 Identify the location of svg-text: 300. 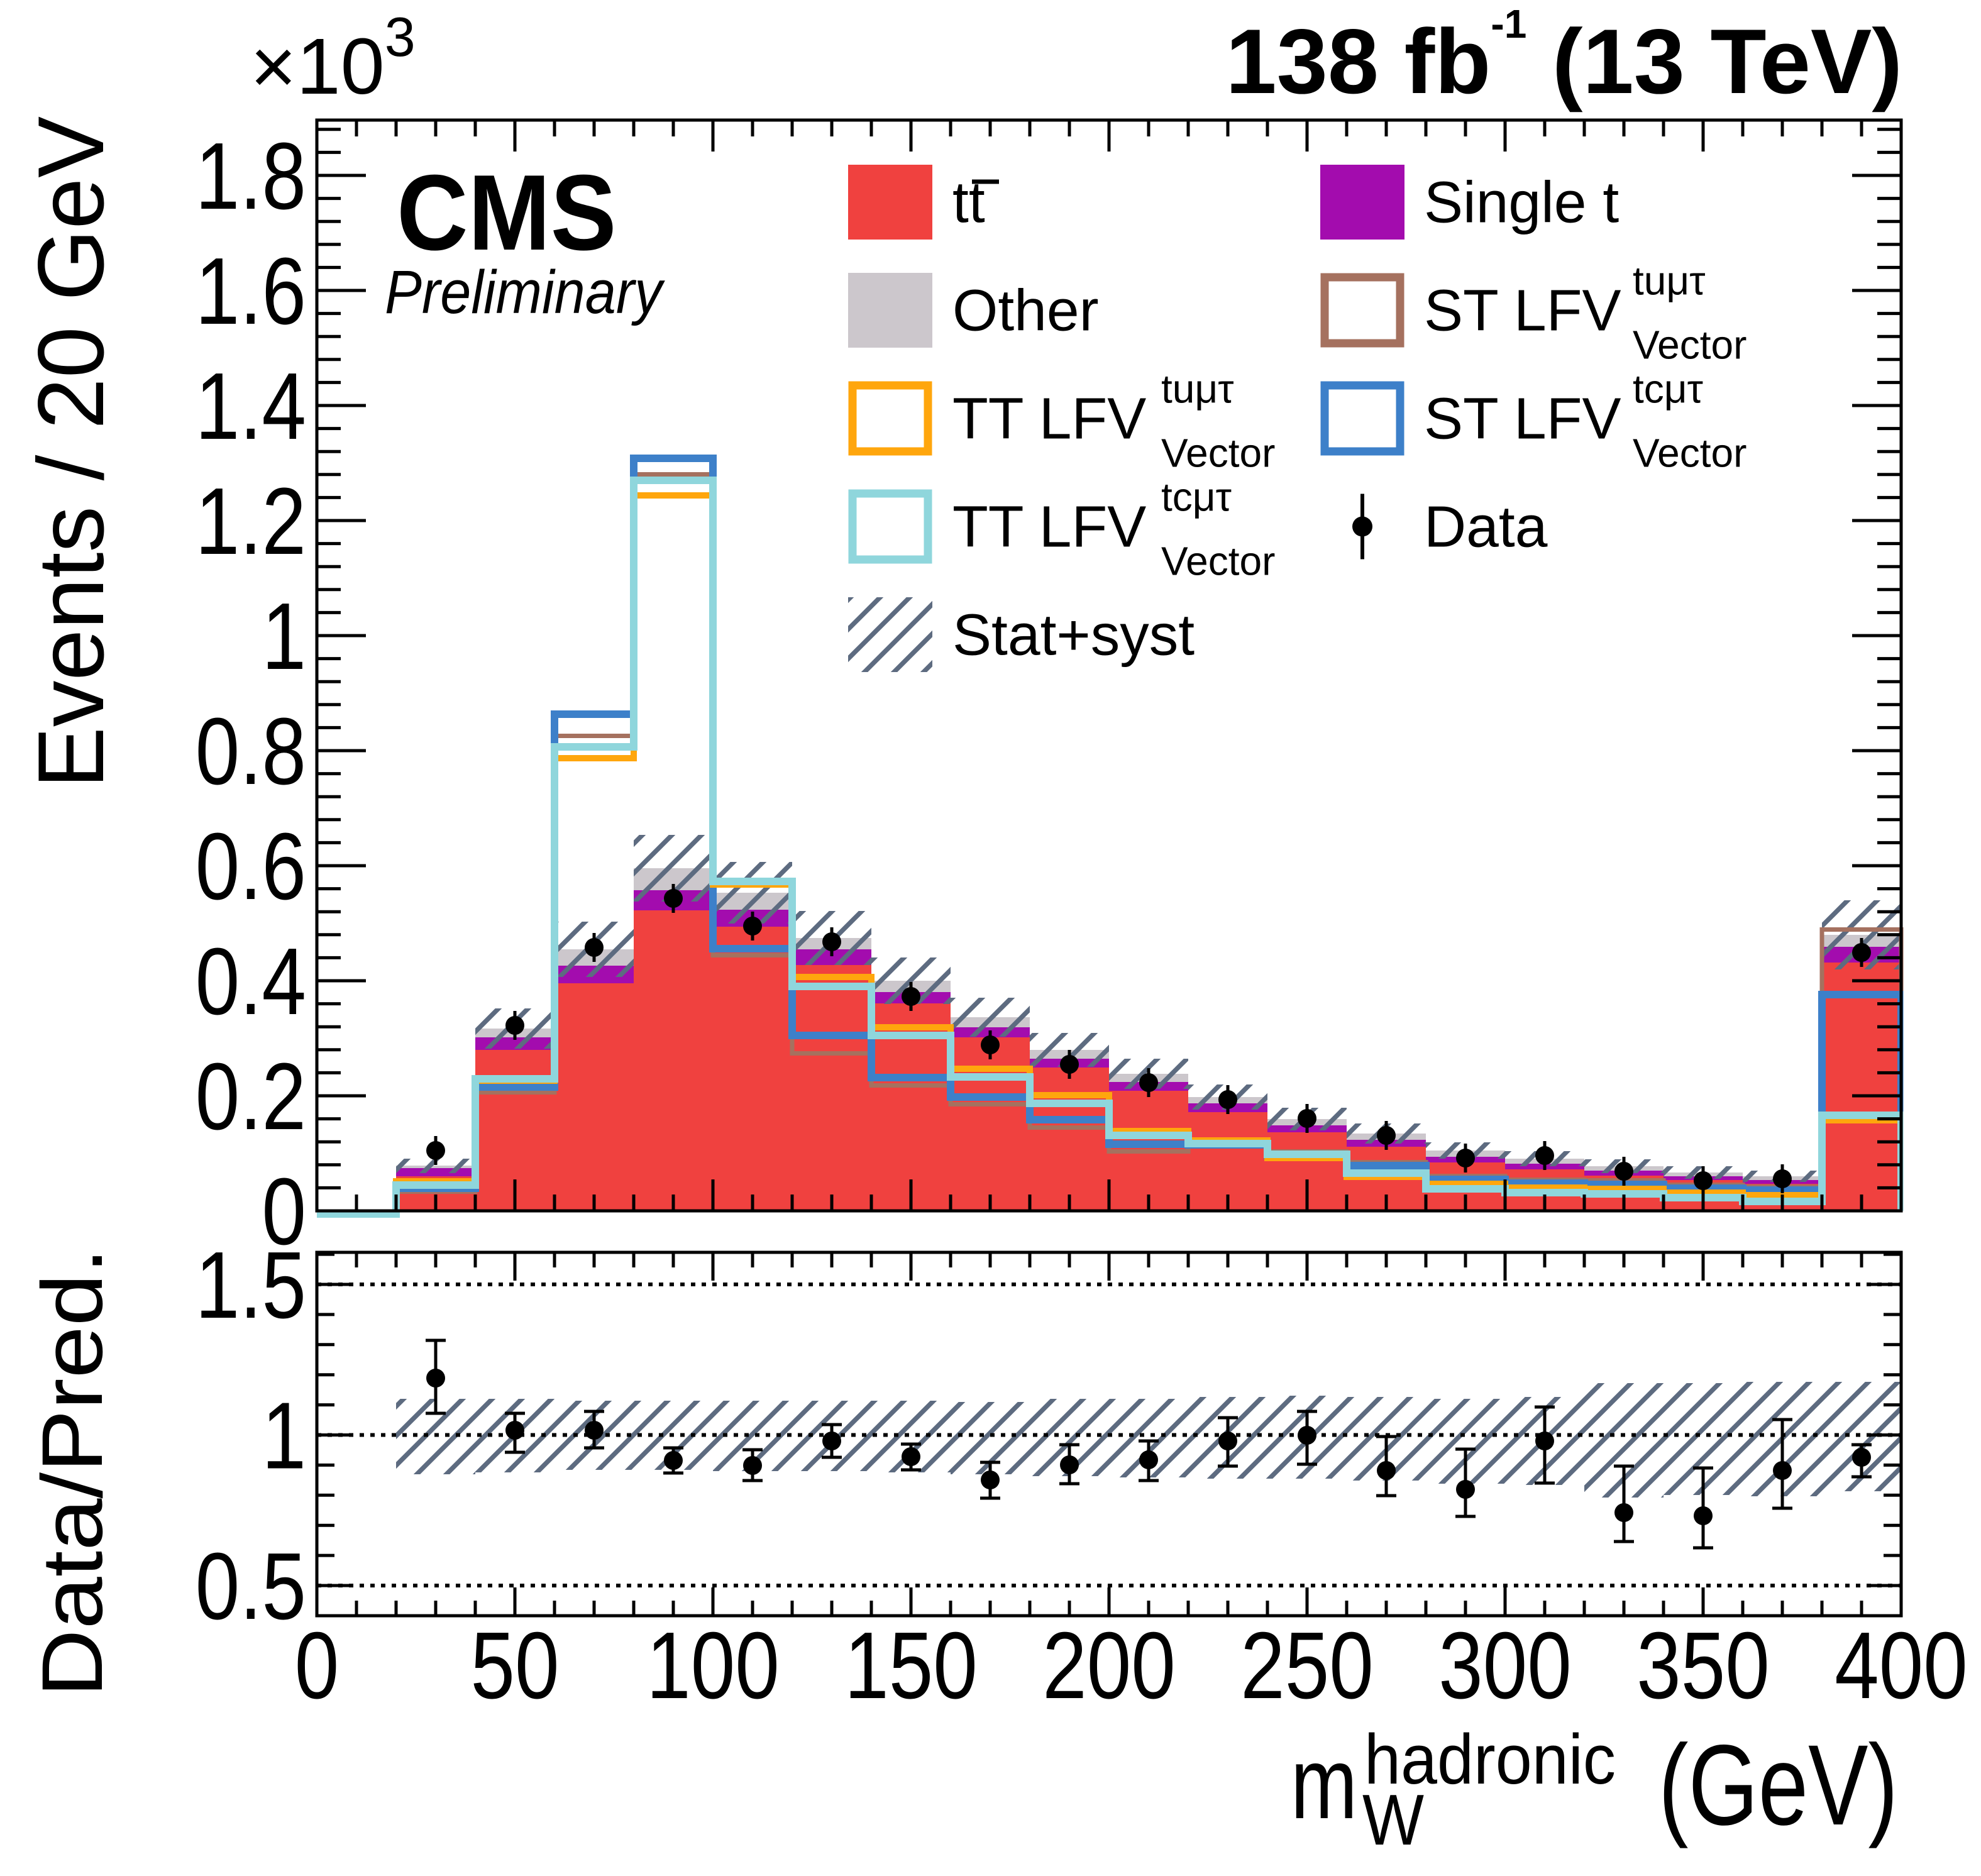
(1505, 1666).